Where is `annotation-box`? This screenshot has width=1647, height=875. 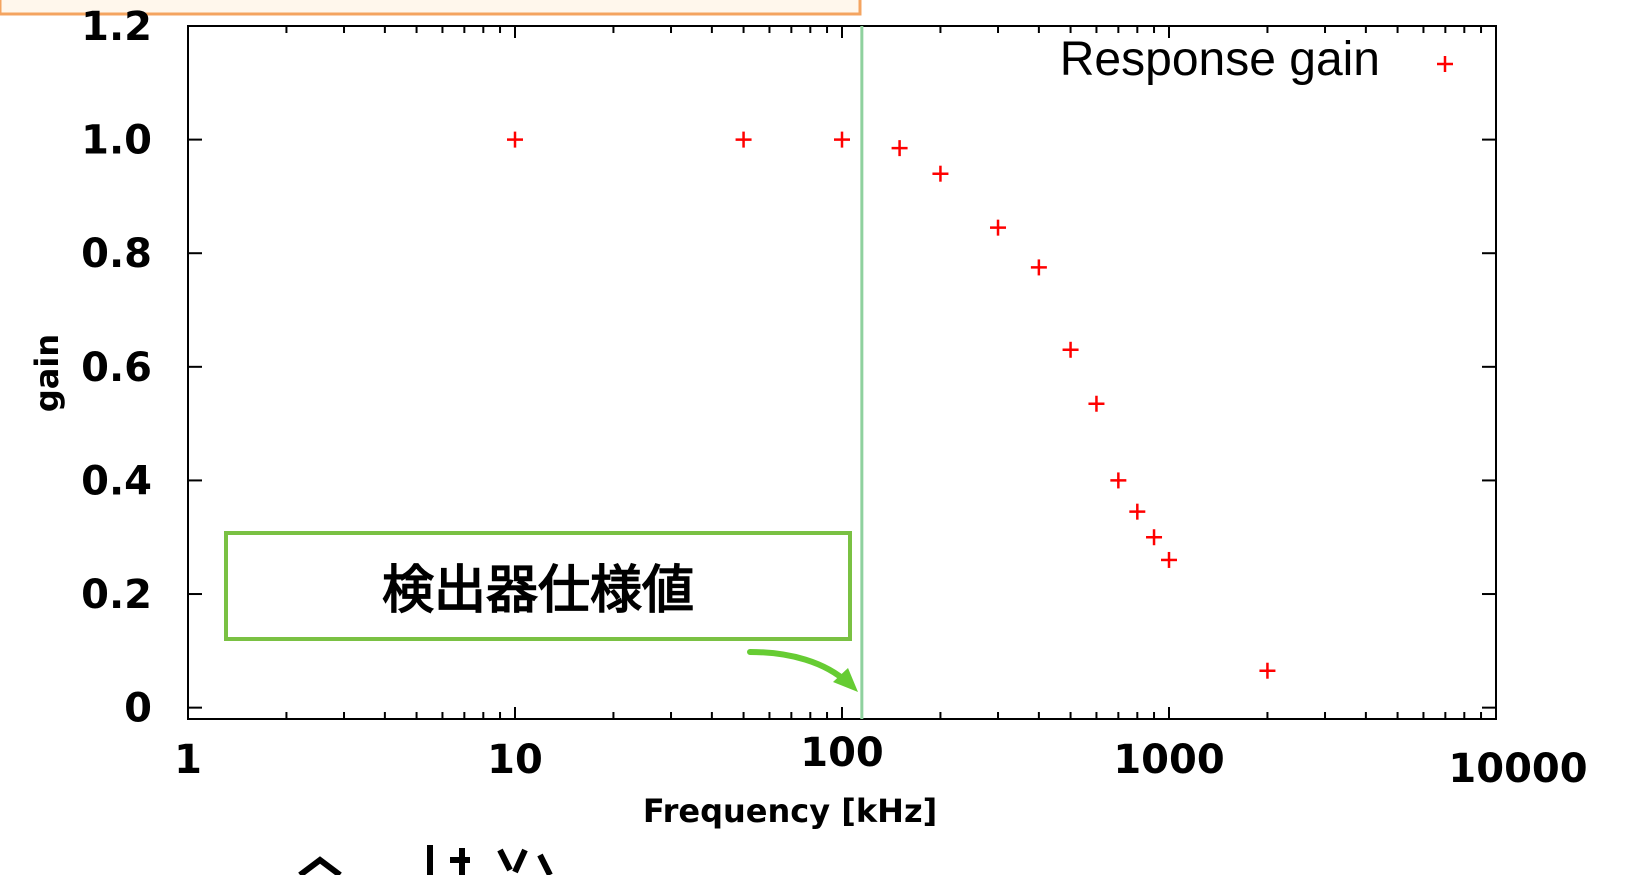
annotation-box is located at coordinates (538, 586).